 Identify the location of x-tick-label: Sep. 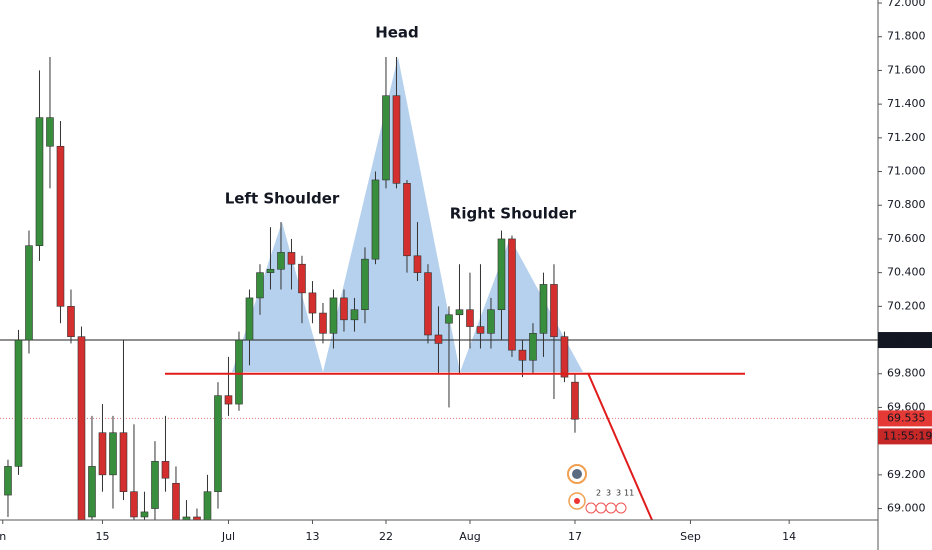
(690, 536).